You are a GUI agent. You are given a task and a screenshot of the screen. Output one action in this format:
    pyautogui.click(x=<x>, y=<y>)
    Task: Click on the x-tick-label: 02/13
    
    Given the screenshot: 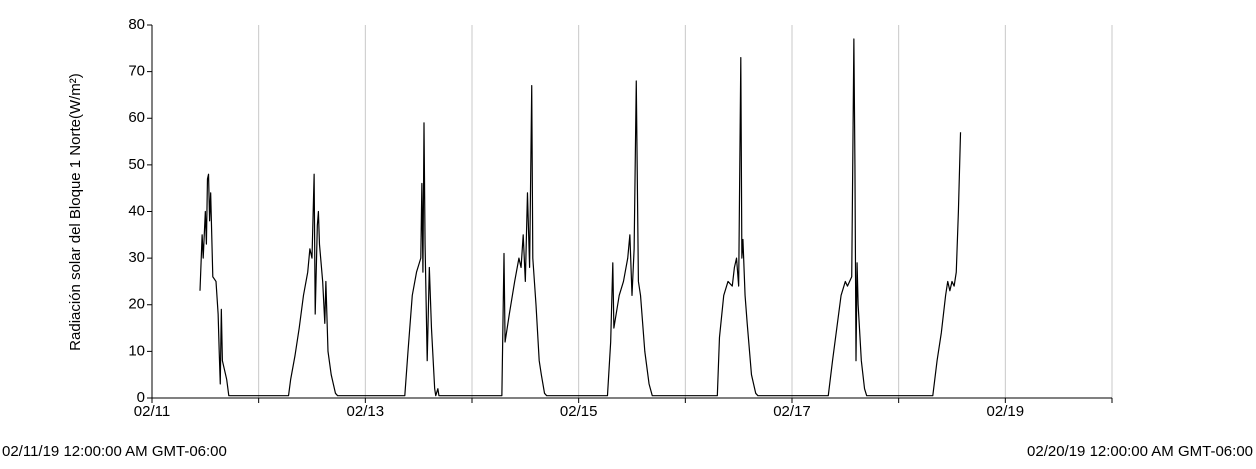 What is the action you would take?
    pyautogui.click(x=366, y=411)
    